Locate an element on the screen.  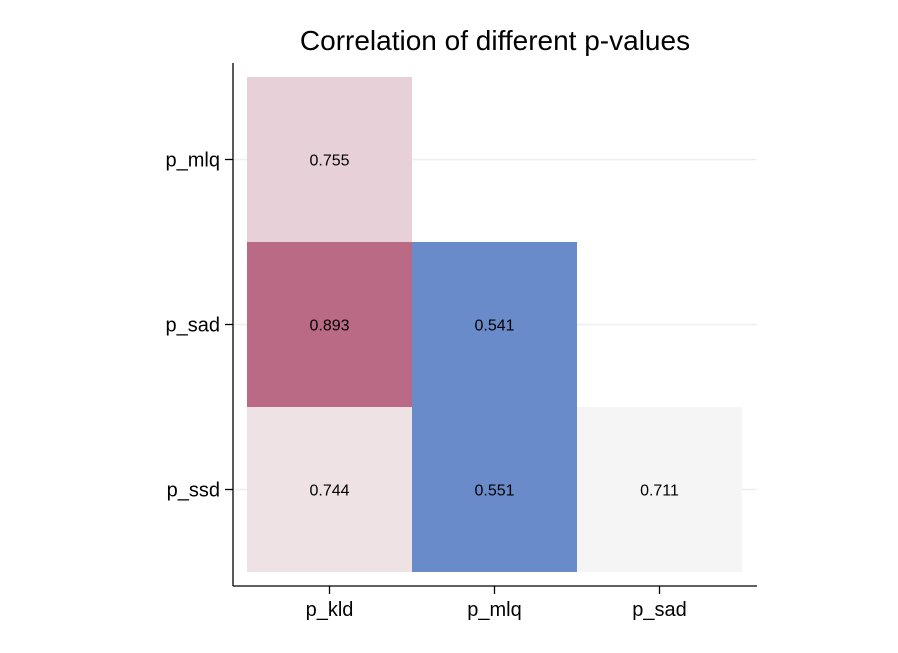
cell-value-label: 0.744 is located at coordinates (329, 491).